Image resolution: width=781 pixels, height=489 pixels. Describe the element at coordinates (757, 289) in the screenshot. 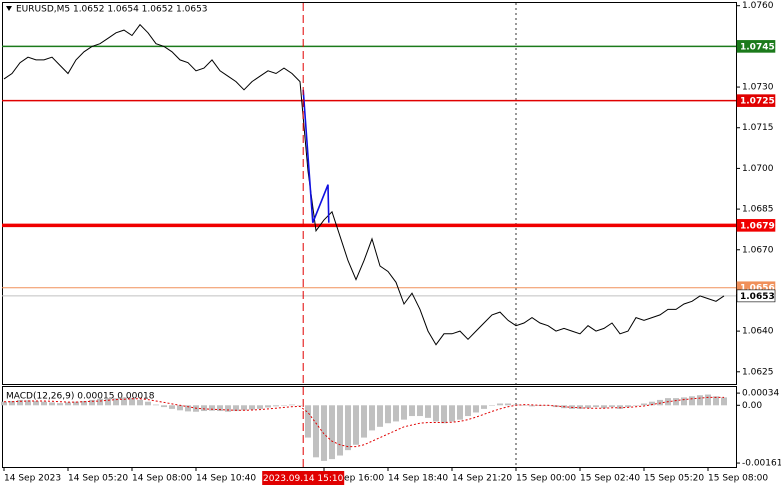

I see `level-tag-label: 1.0656` at that location.